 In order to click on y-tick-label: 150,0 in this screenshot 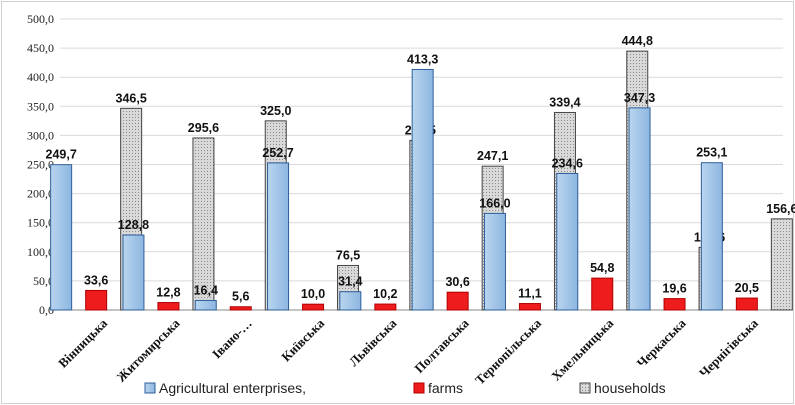, I will do `click(40, 223)`.